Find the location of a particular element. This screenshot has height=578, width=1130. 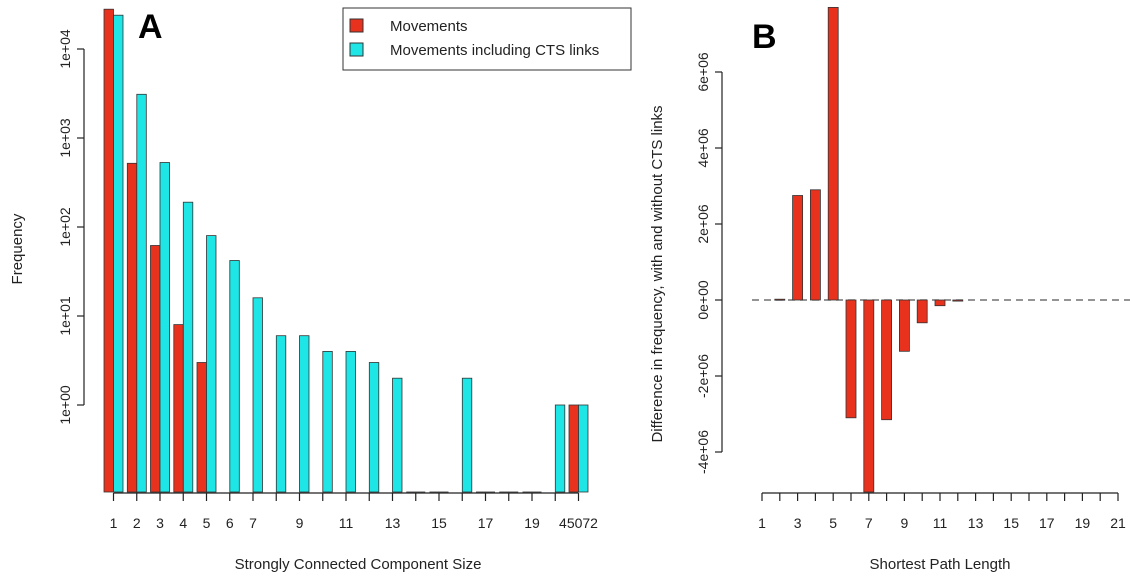

panel-a-y-tick-label: 1e+02 is located at coordinates (65, 227).